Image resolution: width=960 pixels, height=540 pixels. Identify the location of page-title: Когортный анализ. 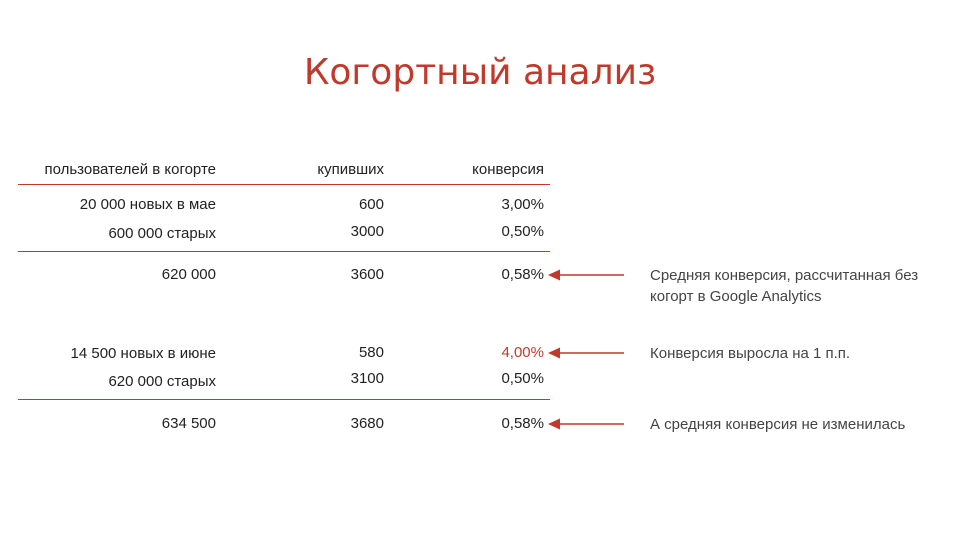
(480, 72).